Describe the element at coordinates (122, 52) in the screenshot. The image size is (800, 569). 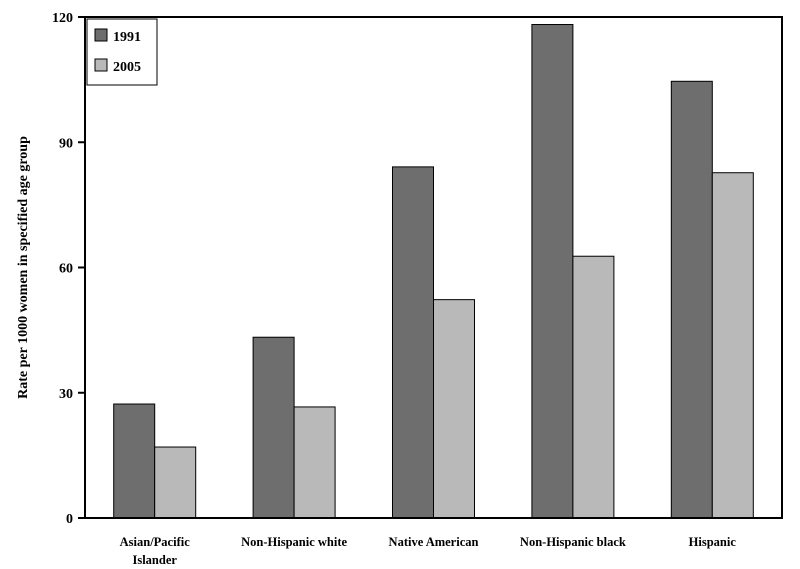
I see `legend: 1991 2005` at that location.